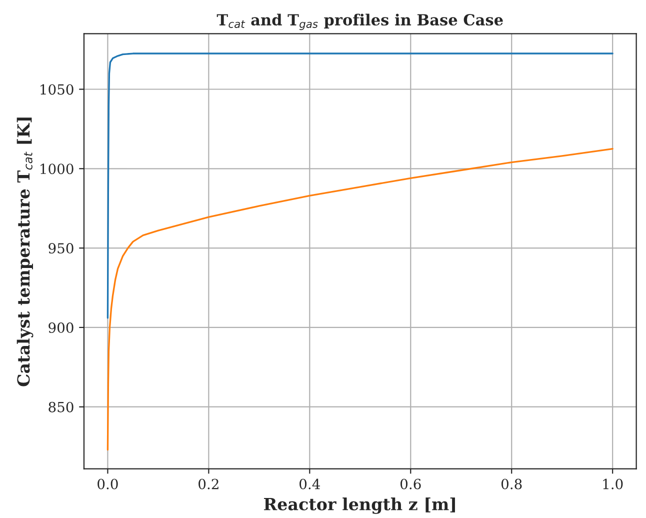  I want to click on x-tick-label: 0.2, so click(208, 484).